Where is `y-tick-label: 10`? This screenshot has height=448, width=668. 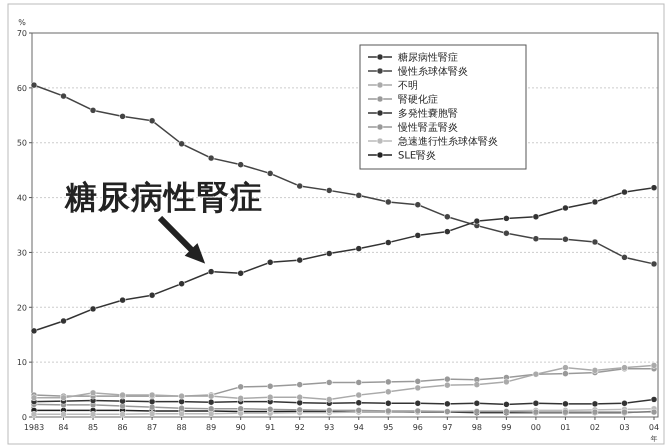 y-tick-label: 10 is located at coordinates (21, 363).